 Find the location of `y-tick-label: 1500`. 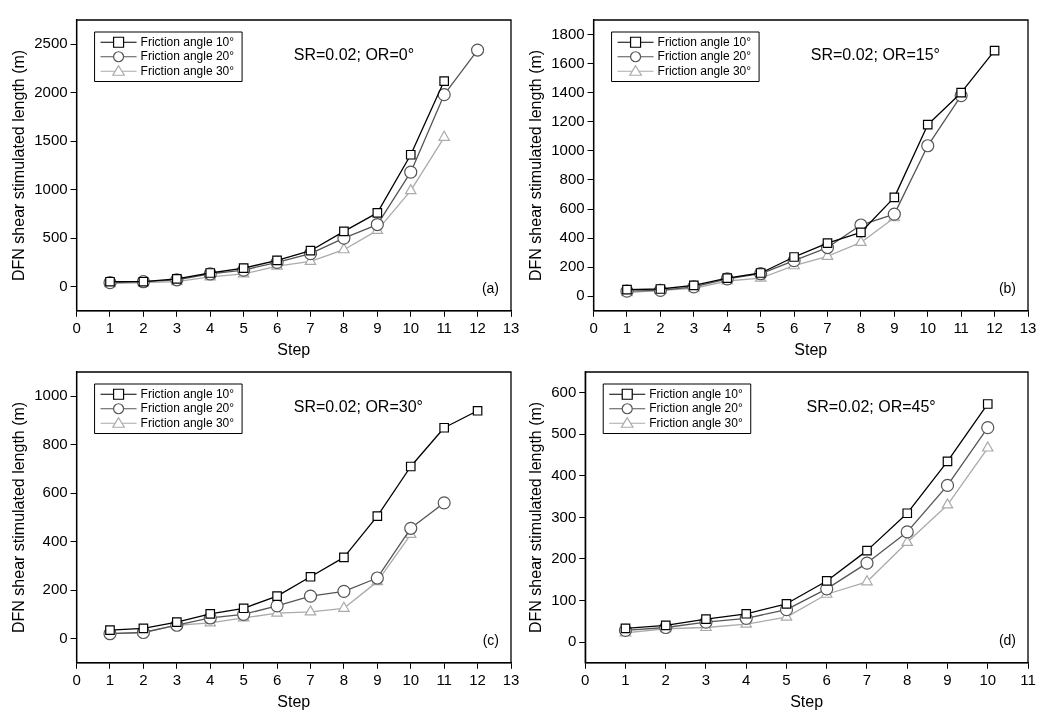

y-tick-label: 1500 is located at coordinates (51, 140).